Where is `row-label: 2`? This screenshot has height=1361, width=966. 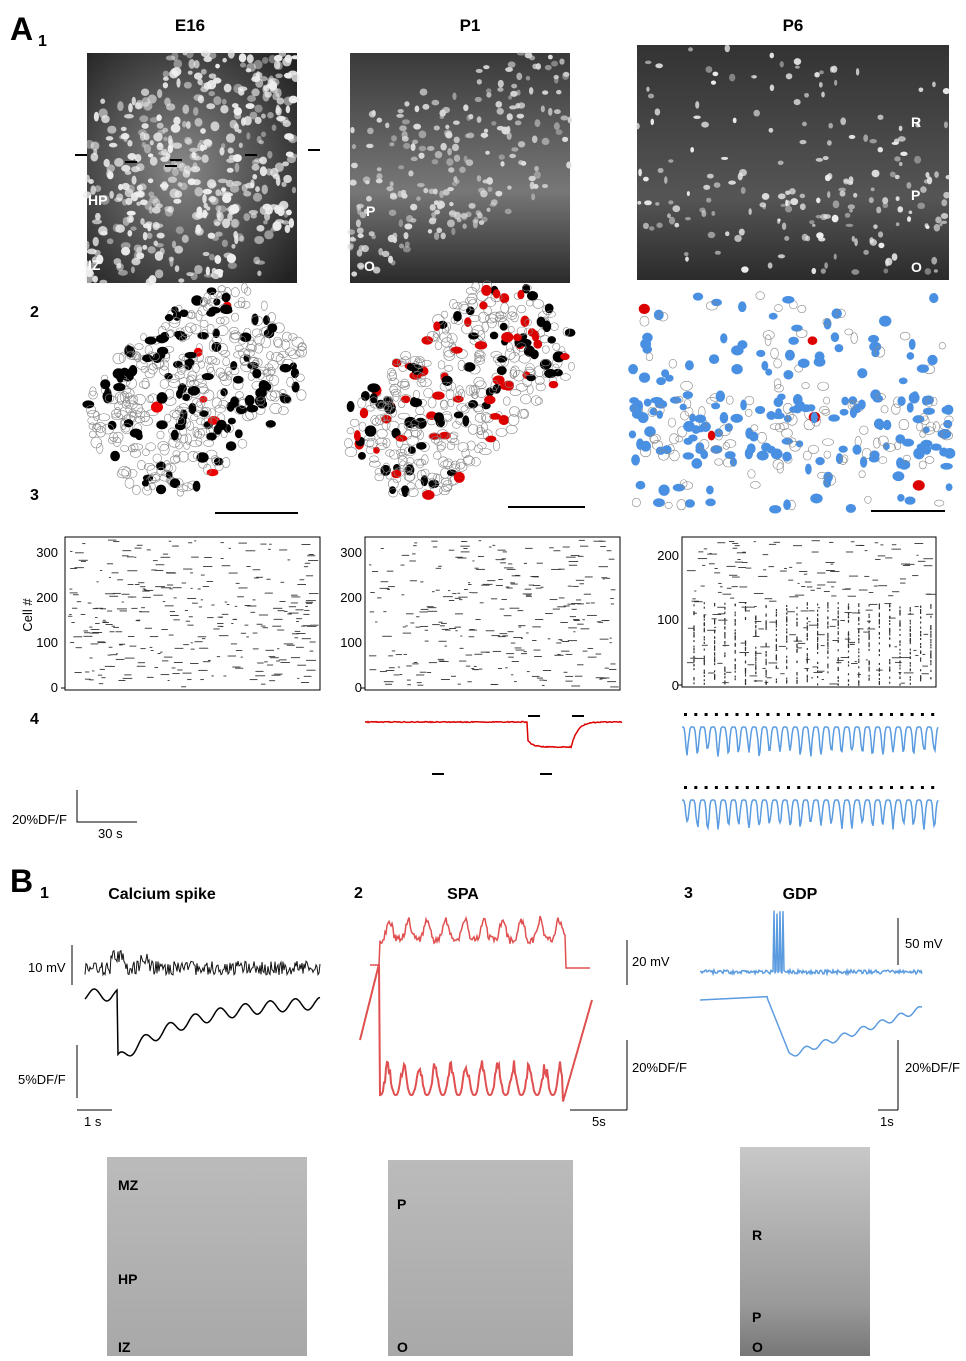 row-label: 2 is located at coordinates (34, 312).